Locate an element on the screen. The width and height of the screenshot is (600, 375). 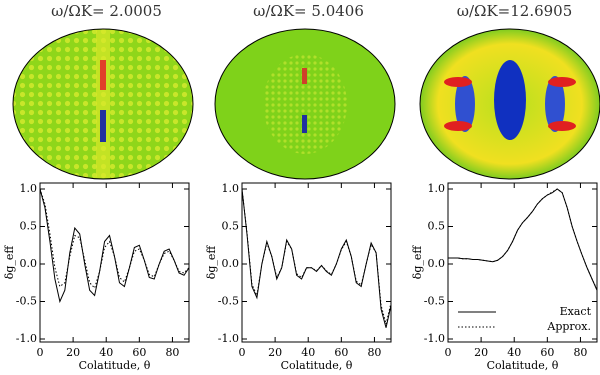
legend-label: Exact is located at coordinates (576, 311).